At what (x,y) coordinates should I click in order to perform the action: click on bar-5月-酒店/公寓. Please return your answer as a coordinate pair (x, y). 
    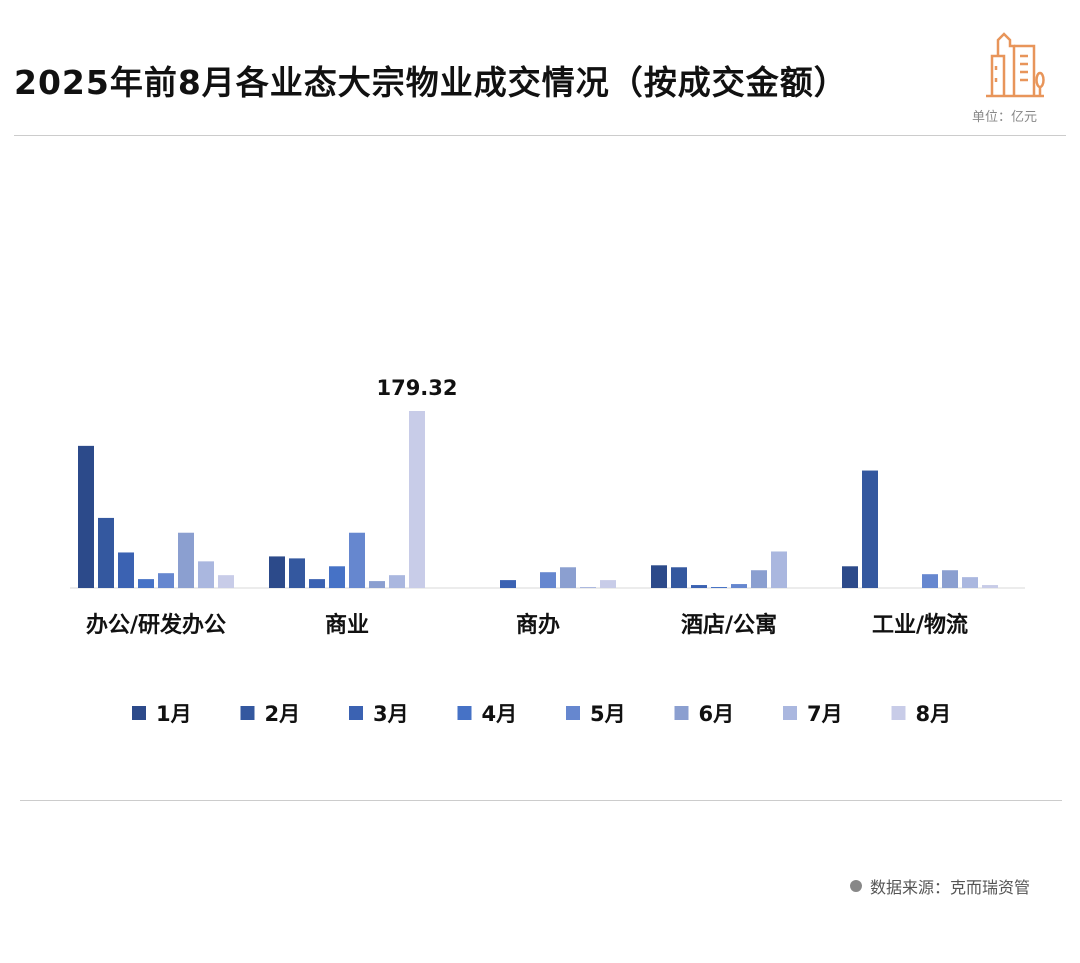
    Looking at the image, I should click on (739, 586).